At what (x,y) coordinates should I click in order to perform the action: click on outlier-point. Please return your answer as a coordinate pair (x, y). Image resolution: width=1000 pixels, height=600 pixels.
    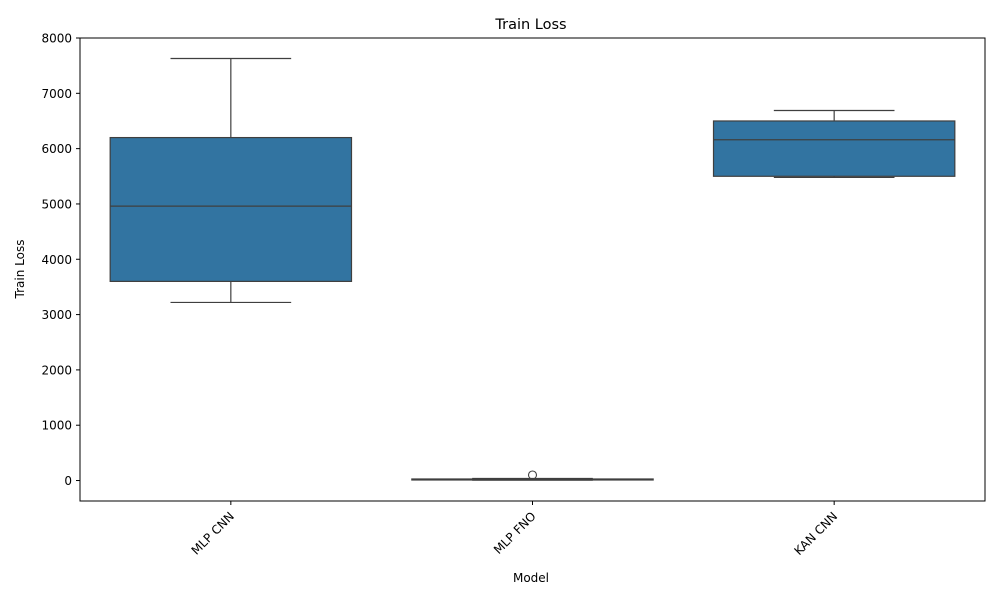
    Looking at the image, I should click on (532, 475).